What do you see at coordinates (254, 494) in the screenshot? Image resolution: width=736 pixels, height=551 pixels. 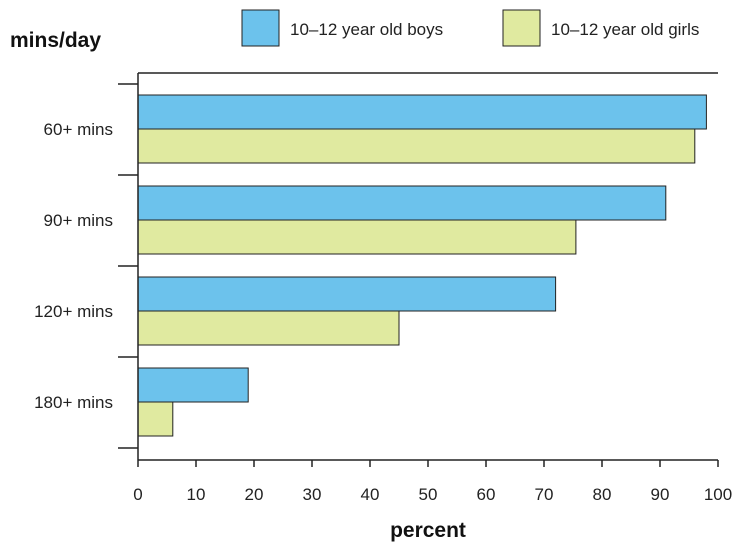 I see `x-tick-label-2: 20` at bounding box center [254, 494].